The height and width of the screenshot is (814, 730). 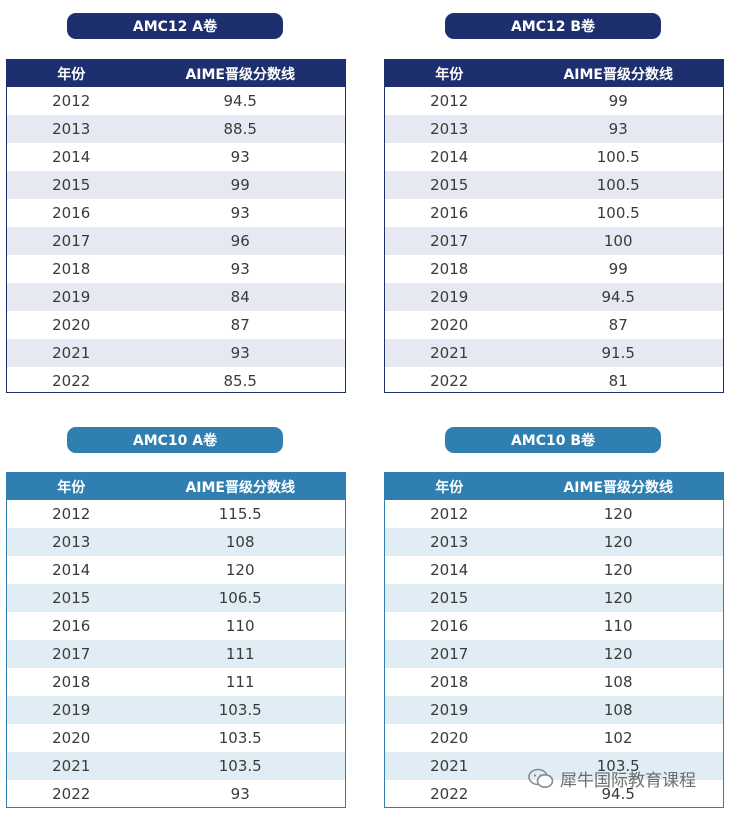 I want to click on table-row: 2012 115.5, so click(x=176, y=514).